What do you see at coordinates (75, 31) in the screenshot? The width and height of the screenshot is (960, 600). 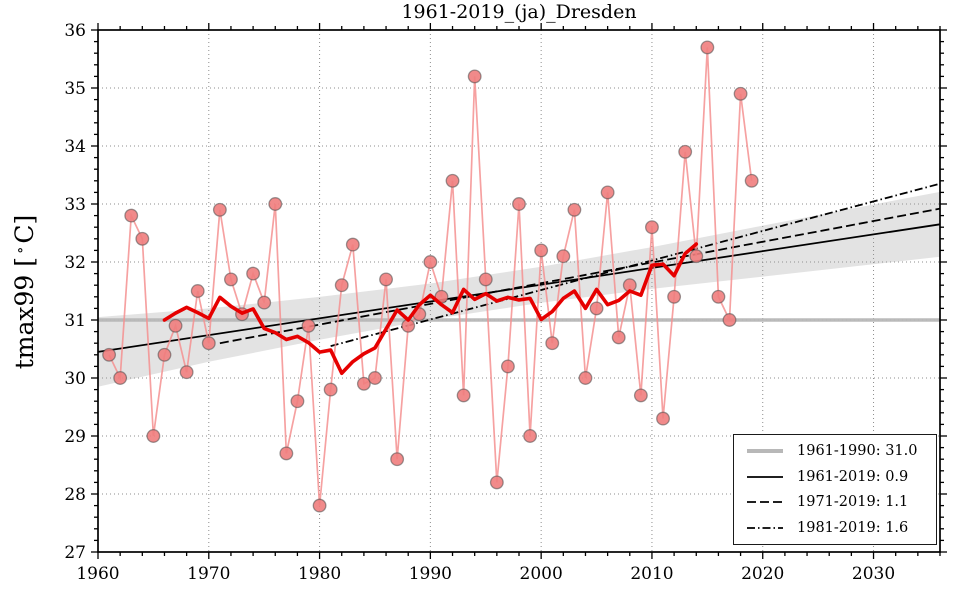 I see `y-tick-label: 36` at bounding box center [75, 31].